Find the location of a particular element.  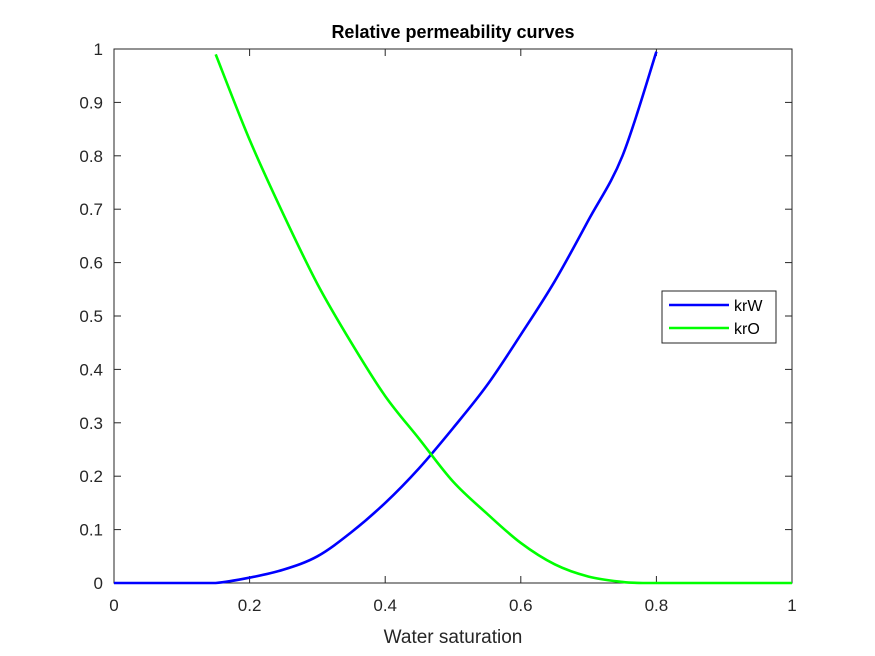

y-tick-label: 0.8 is located at coordinates (91, 156).